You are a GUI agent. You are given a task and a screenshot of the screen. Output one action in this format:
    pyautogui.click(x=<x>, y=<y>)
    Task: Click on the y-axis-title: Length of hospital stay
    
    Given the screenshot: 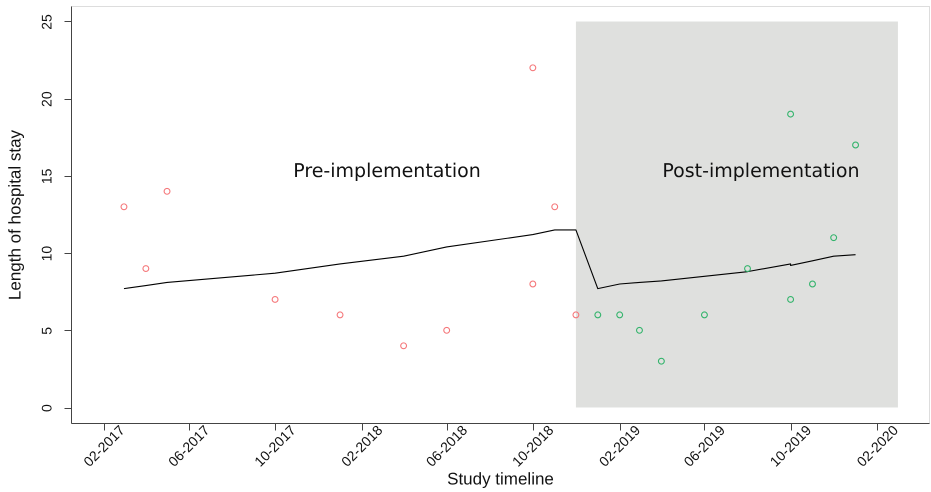 What is the action you would take?
    pyautogui.click(x=15, y=214)
    